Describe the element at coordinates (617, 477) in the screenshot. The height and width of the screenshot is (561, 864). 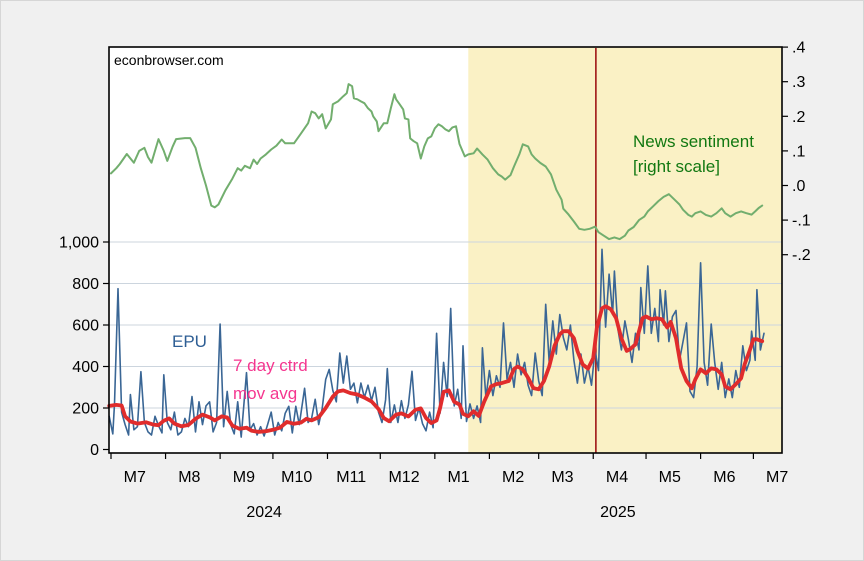
I see `x-axis-month-label: M4` at that location.